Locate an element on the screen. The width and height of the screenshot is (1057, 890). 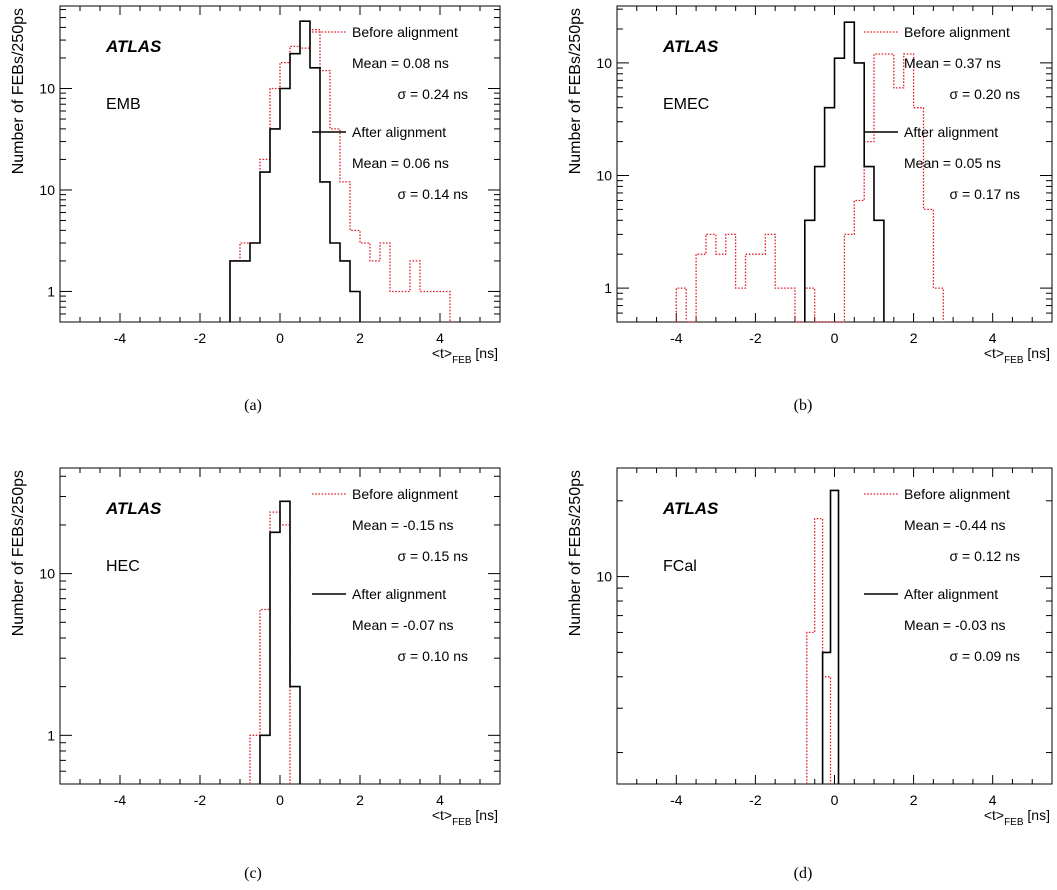
legend-before-sigma: σ = 0.20 ns is located at coordinates (984, 94).